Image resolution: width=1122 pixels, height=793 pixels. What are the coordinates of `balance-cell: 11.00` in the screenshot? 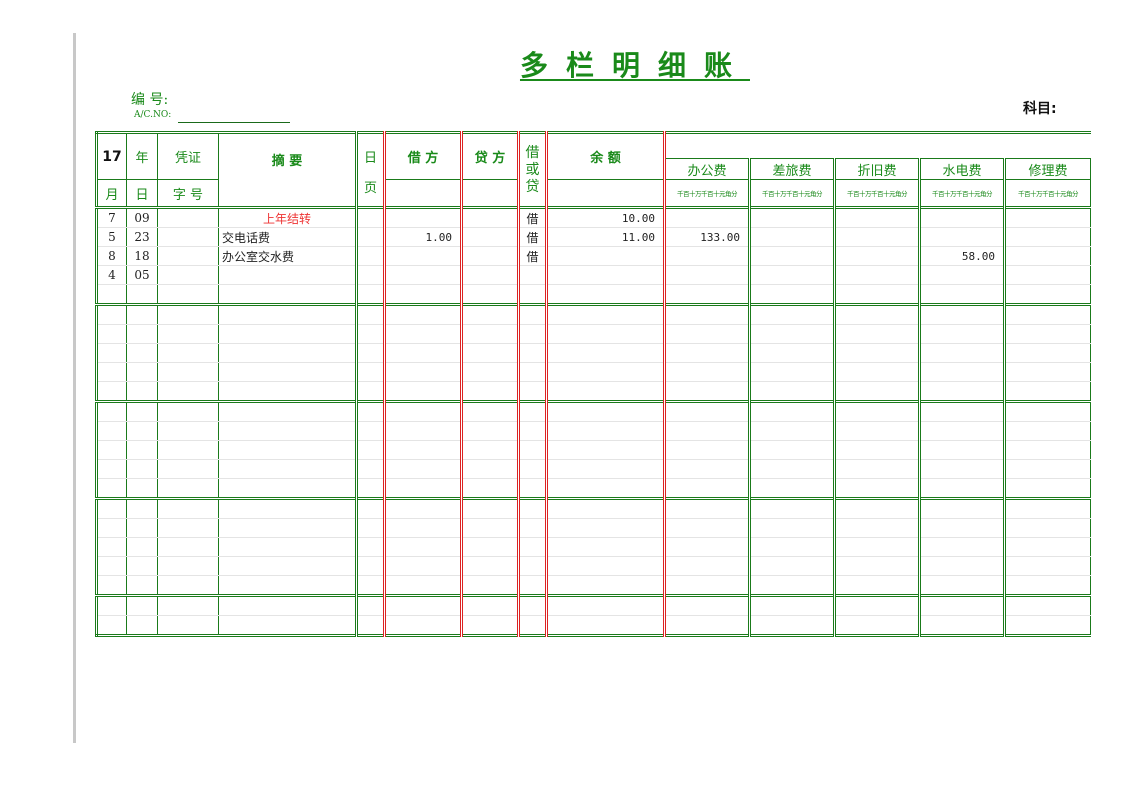 It's located at (605, 237).